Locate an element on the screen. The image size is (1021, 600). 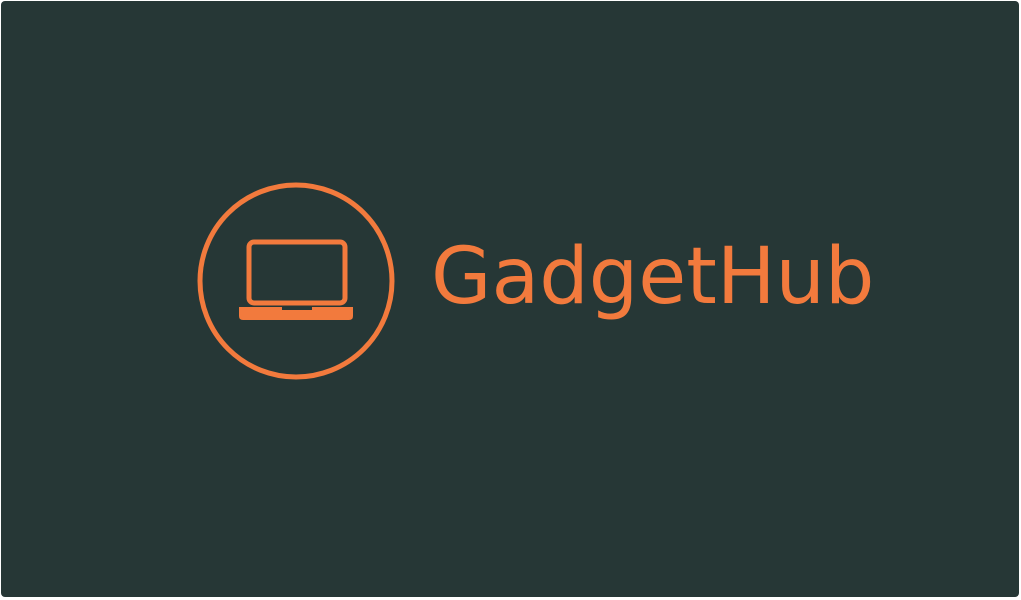
logo-mark is located at coordinates (296, 281).